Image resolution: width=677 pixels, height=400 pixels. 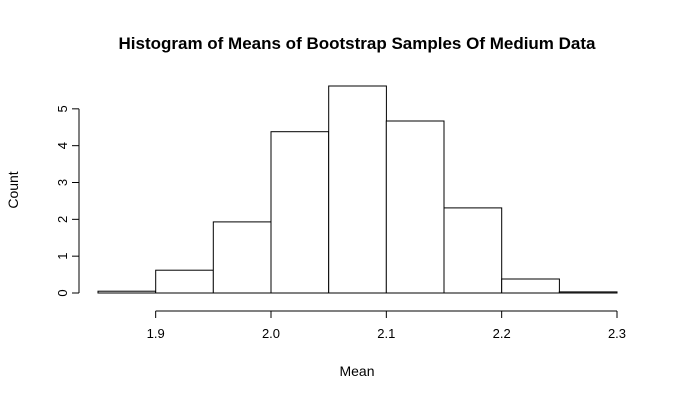 What do you see at coordinates (62, 292) in the screenshot?
I see `y-tick-label: 0` at bounding box center [62, 292].